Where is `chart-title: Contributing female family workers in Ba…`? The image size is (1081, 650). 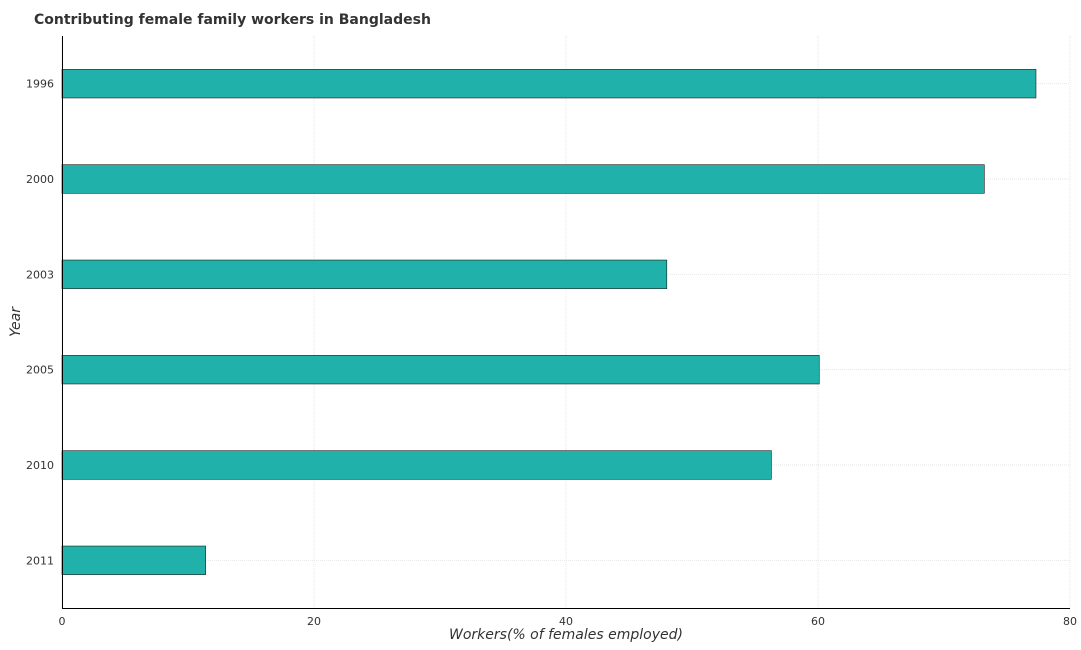 chart-title: Contributing female family workers in Ba… is located at coordinates (232, 20).